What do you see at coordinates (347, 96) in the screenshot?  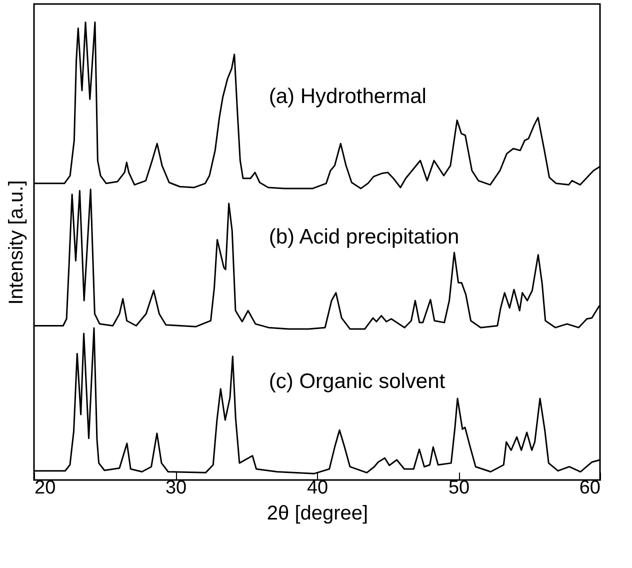 I see `series-label: (a) Hydrothermal` at bounding box center [347, 96].